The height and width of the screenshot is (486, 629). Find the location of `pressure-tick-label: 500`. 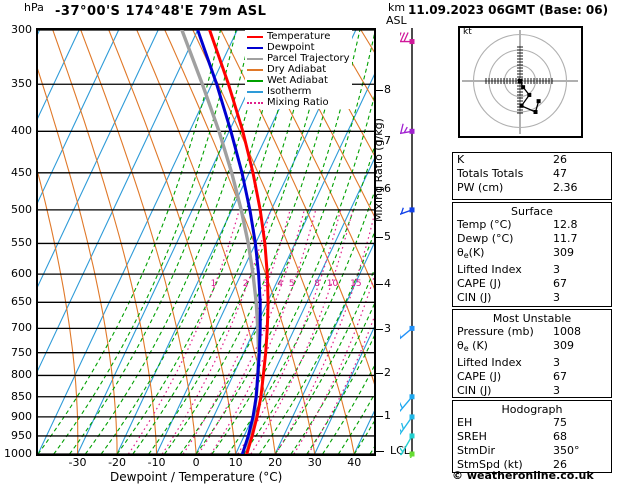

pressure-tick-label: 500 is located at coordinates (21, 209).